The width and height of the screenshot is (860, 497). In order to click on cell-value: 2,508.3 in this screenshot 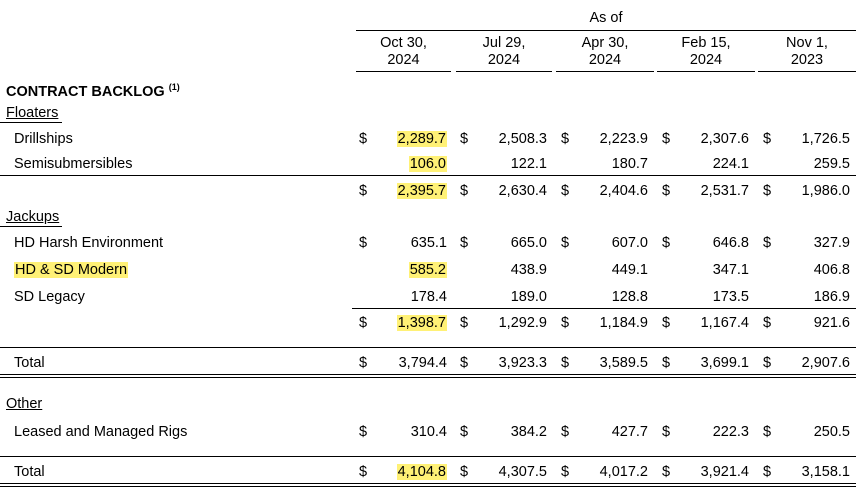, I will do `click(522, 139)`.